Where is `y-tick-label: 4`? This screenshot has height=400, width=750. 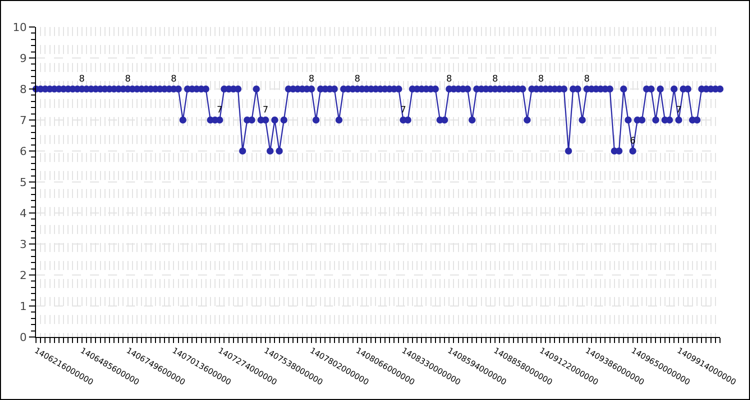 y-tick-label: 4 is located at coordinates (23, 213).